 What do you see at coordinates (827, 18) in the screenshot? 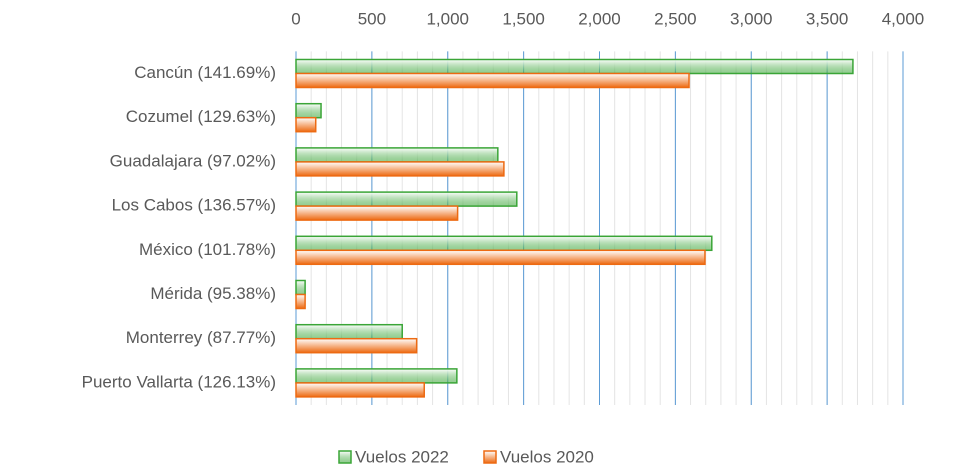
I see `x-tick-label: 3,500` at bounding box center [827, 18].